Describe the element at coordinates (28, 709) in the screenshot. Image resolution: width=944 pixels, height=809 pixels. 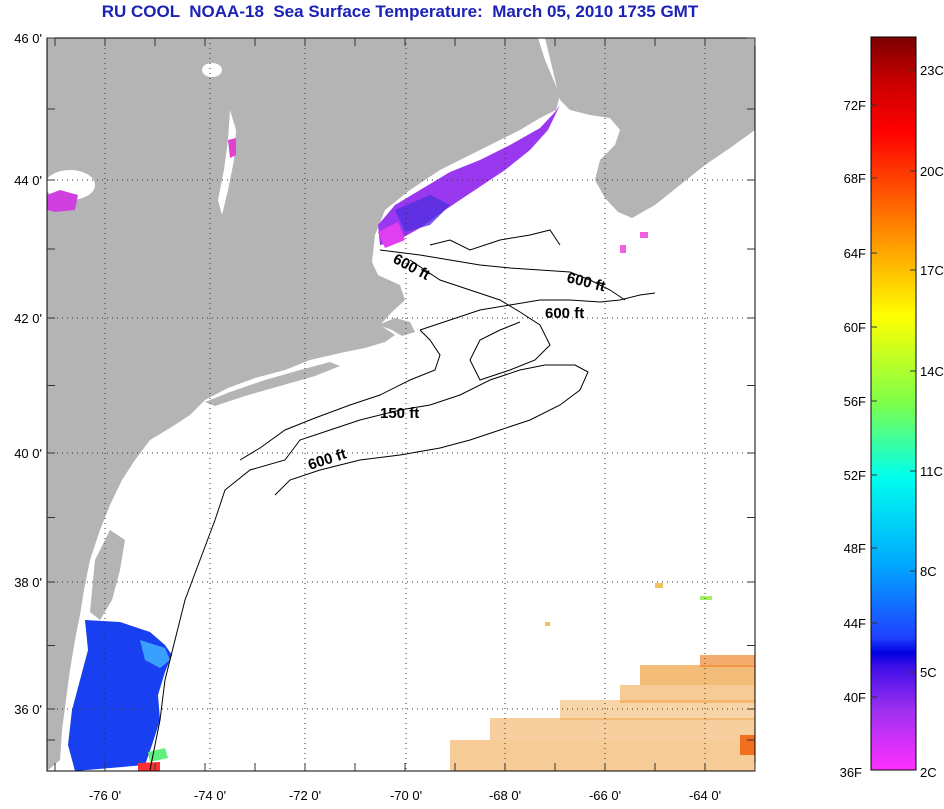
I see `lat-label: 36 0'` at that location.